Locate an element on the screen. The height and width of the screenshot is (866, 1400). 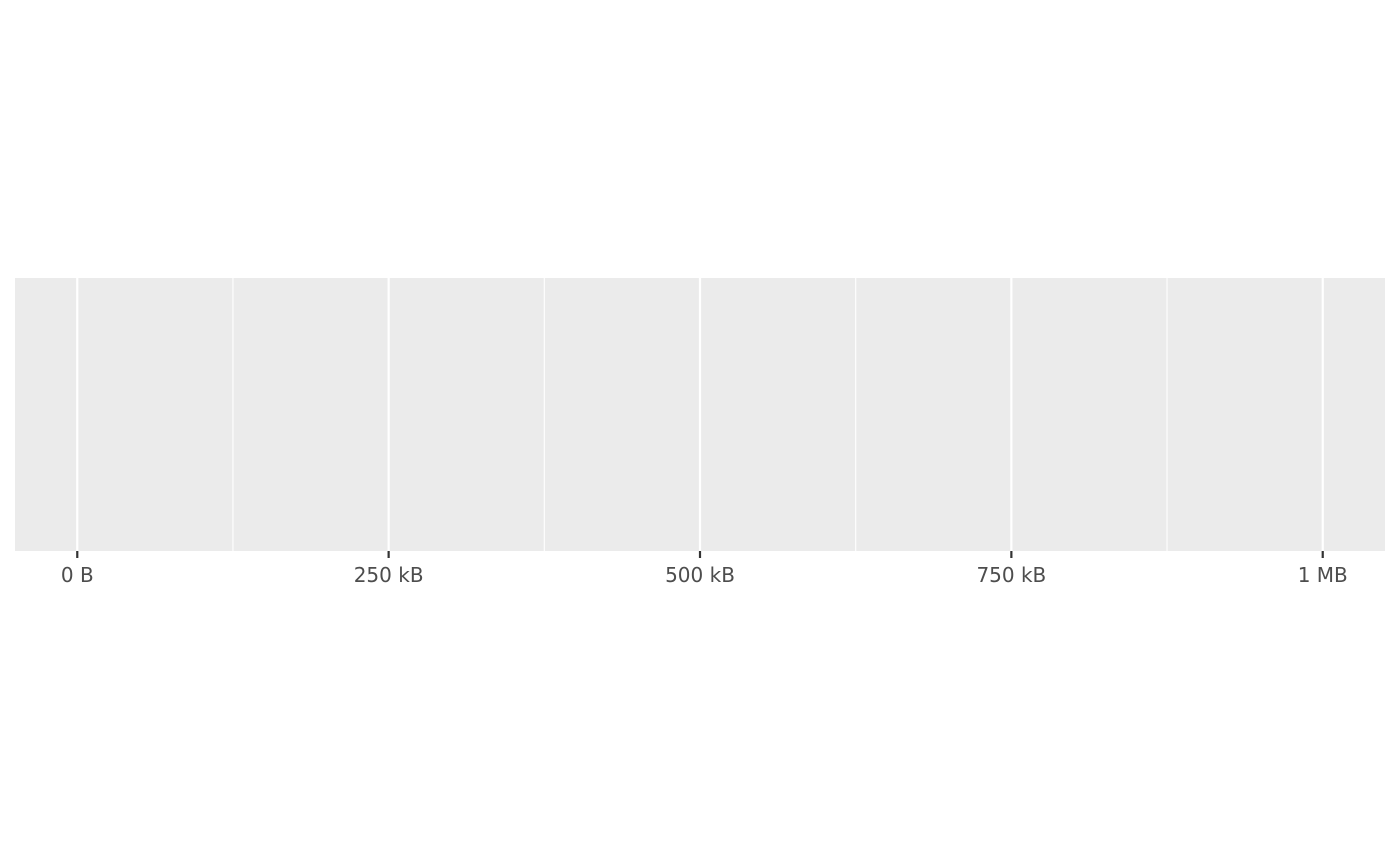
x-tick-label: 250 kB is located at coordinates (389, 575).